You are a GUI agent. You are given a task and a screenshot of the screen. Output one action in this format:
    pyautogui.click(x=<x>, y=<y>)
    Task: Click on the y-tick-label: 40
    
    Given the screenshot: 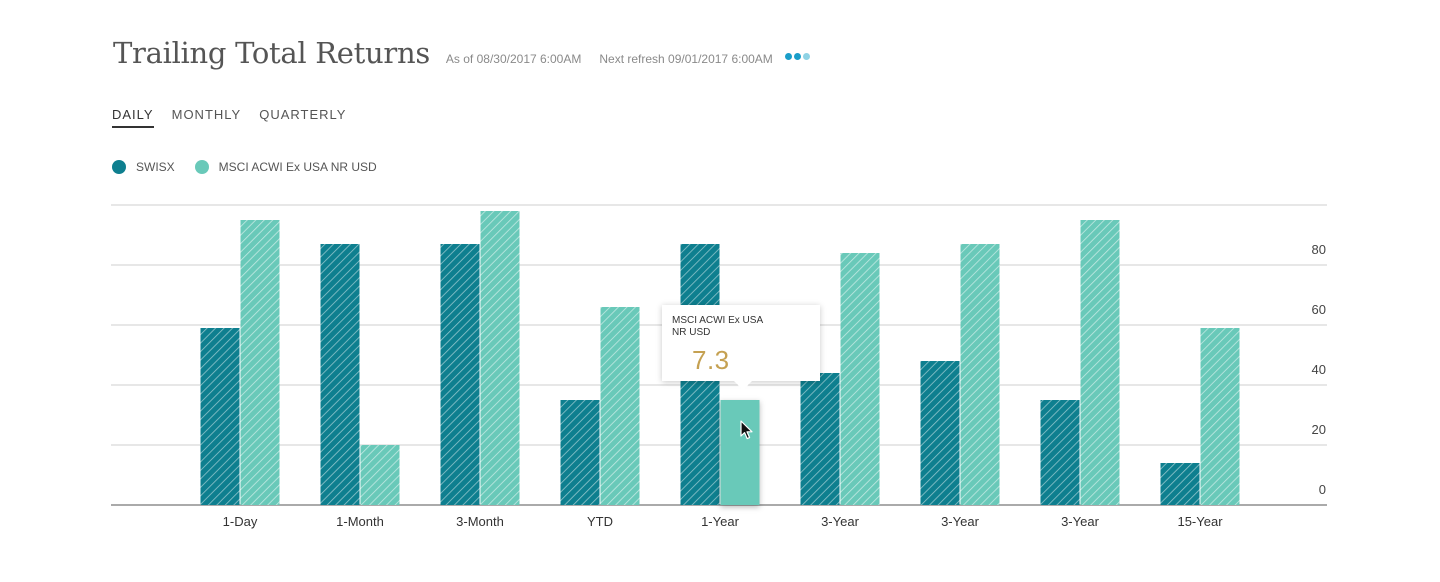 What is the action you would take?
    pyautogui.click(x=1319, y=369)
    